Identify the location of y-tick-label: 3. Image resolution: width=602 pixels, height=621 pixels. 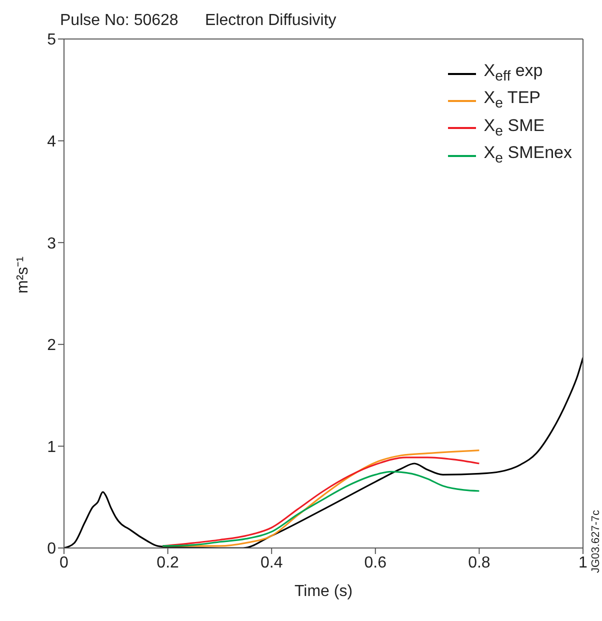
(51, 243).